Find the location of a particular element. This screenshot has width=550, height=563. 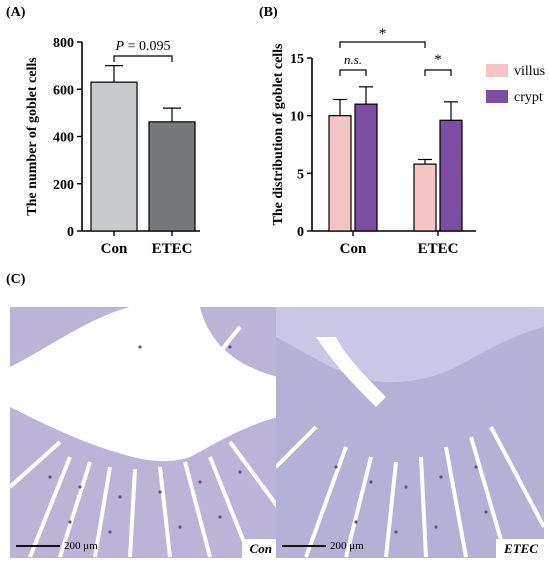

micrograph-con-tag: Con is located at coordinates (259, 548).